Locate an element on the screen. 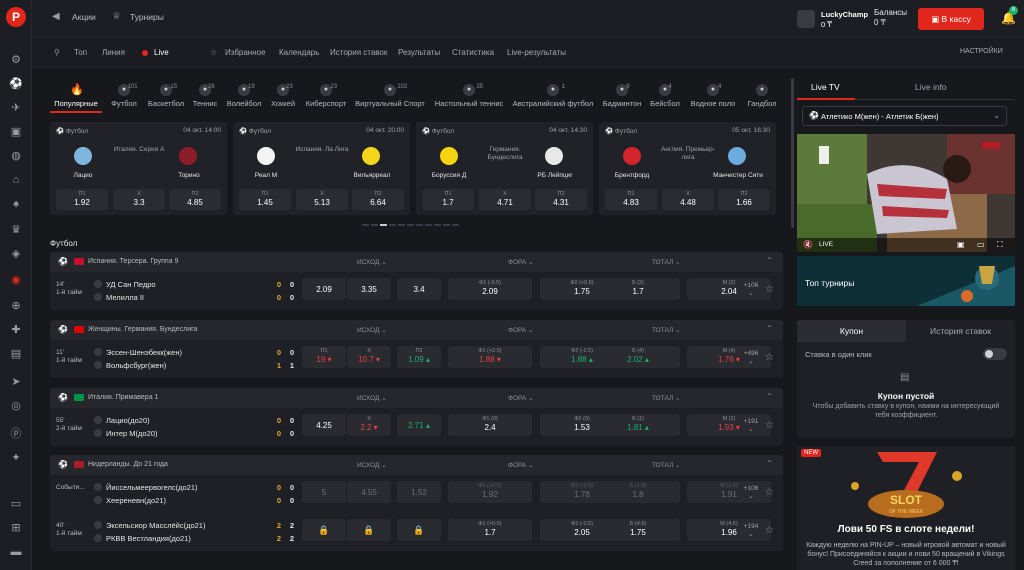  odd-button: Х 2.2 ▾ is located at coordinates (369, 425).